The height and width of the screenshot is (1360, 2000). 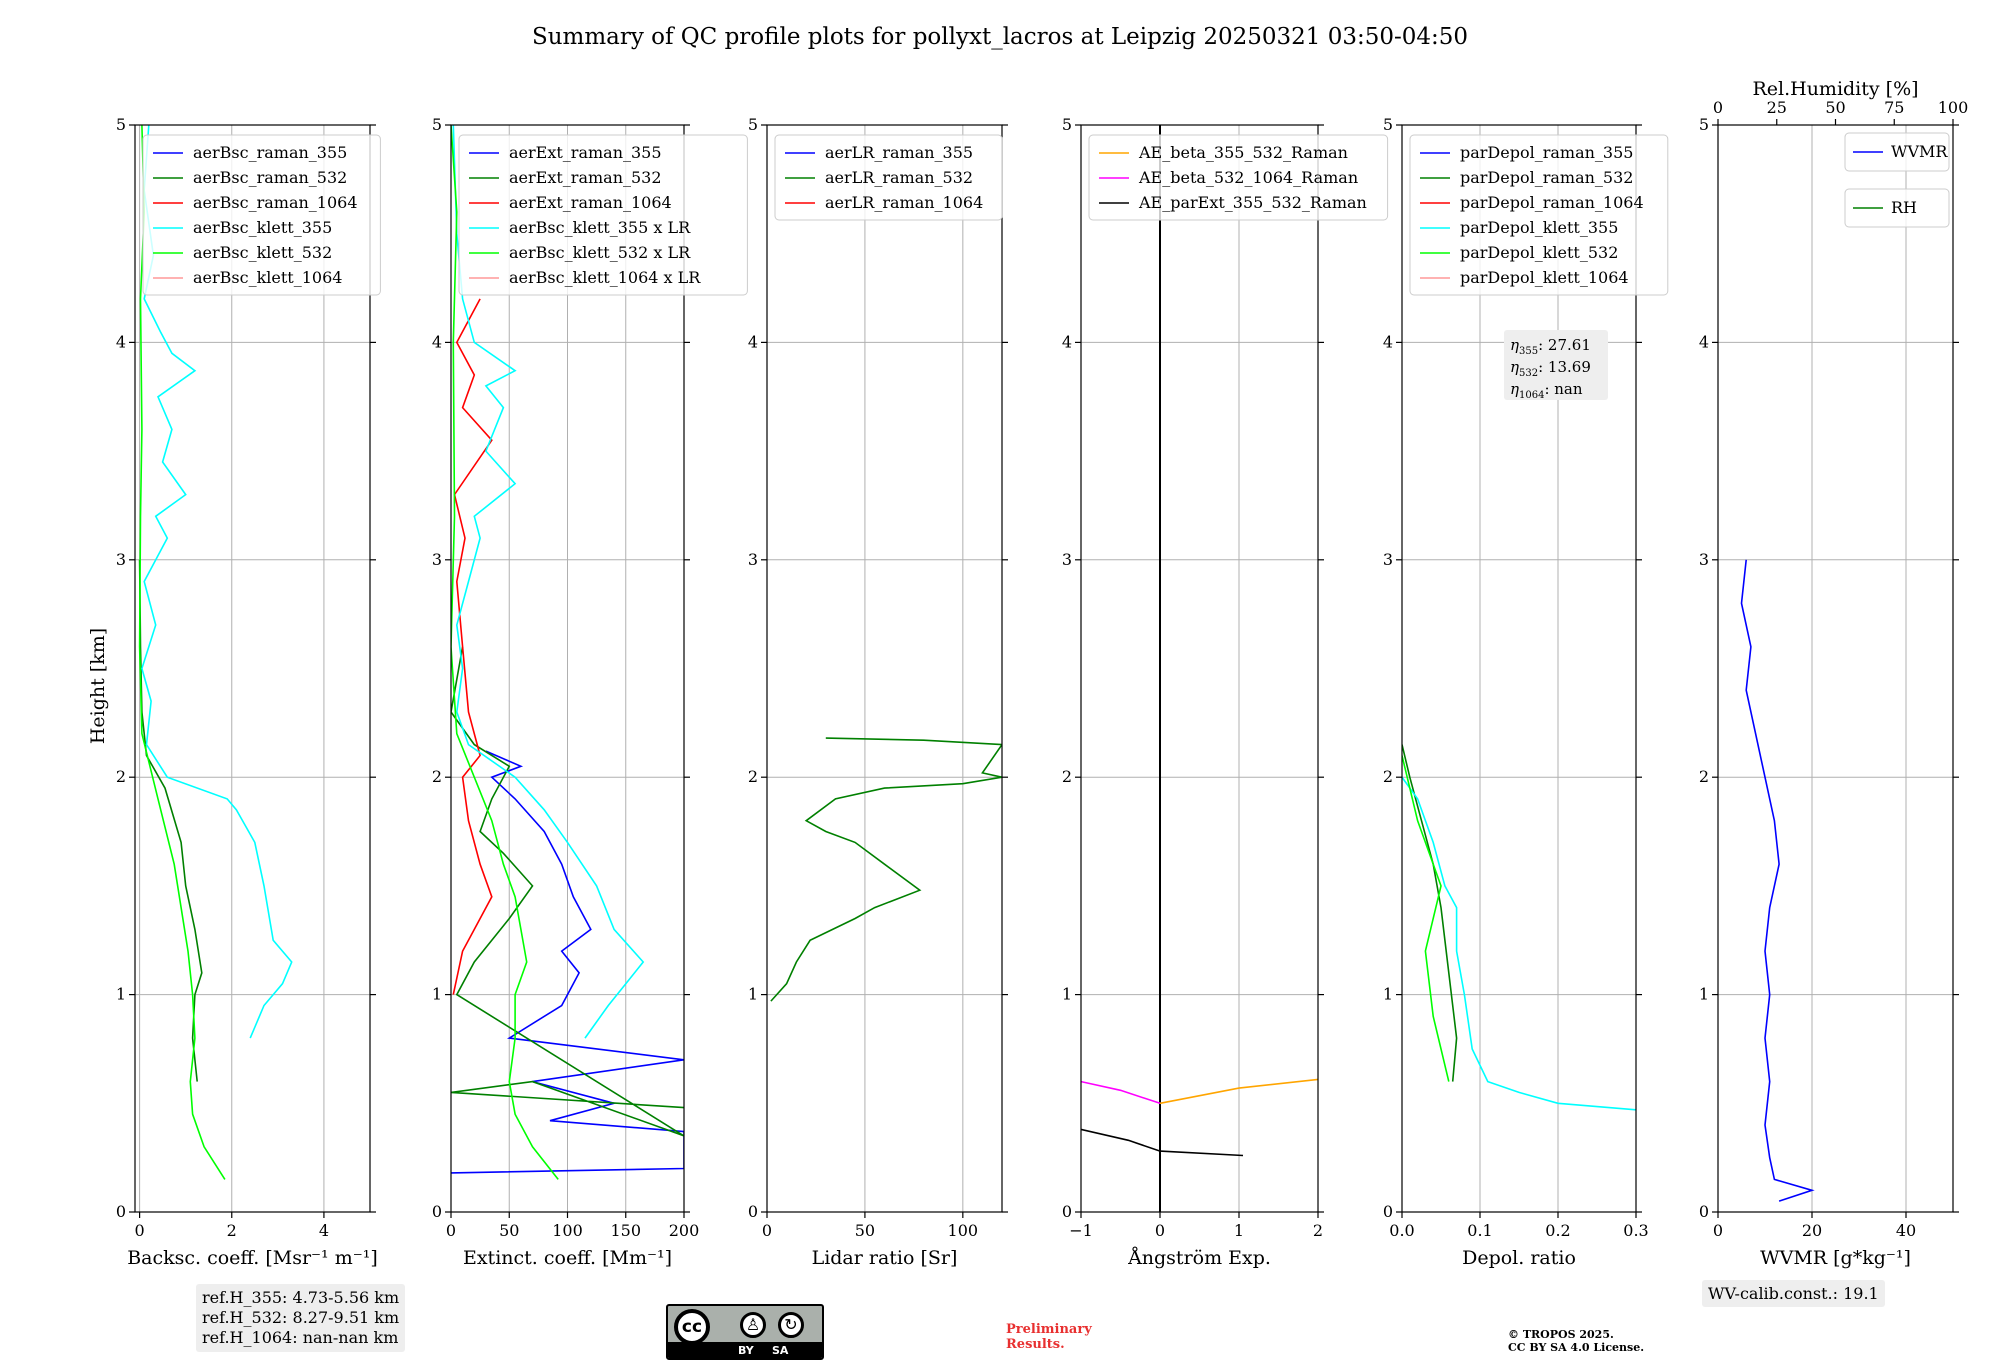 What do you see at coordinates (1199, 1258) in the screenshot?
I see `x-axis-label: Ångström Exp.` at bounding box center [1199, 1258].